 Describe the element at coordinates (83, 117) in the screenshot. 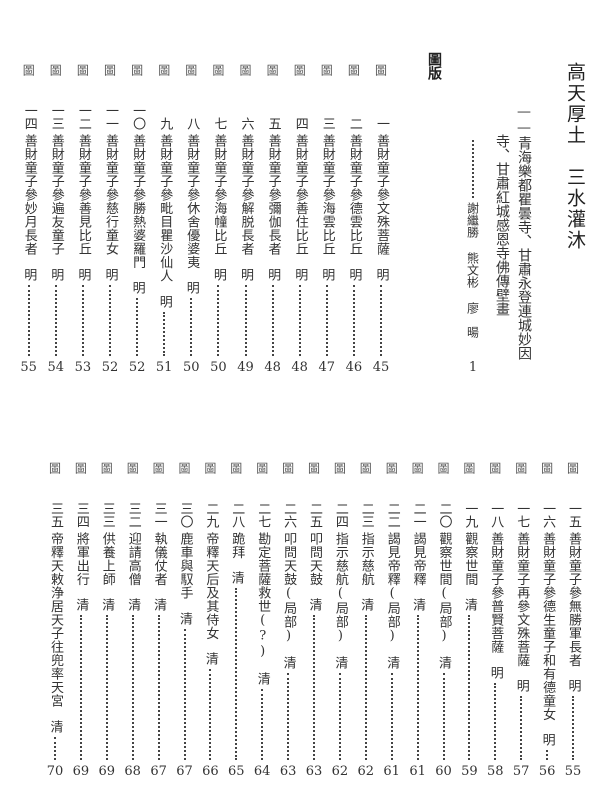

I see `plate-number: 一二` at that location.